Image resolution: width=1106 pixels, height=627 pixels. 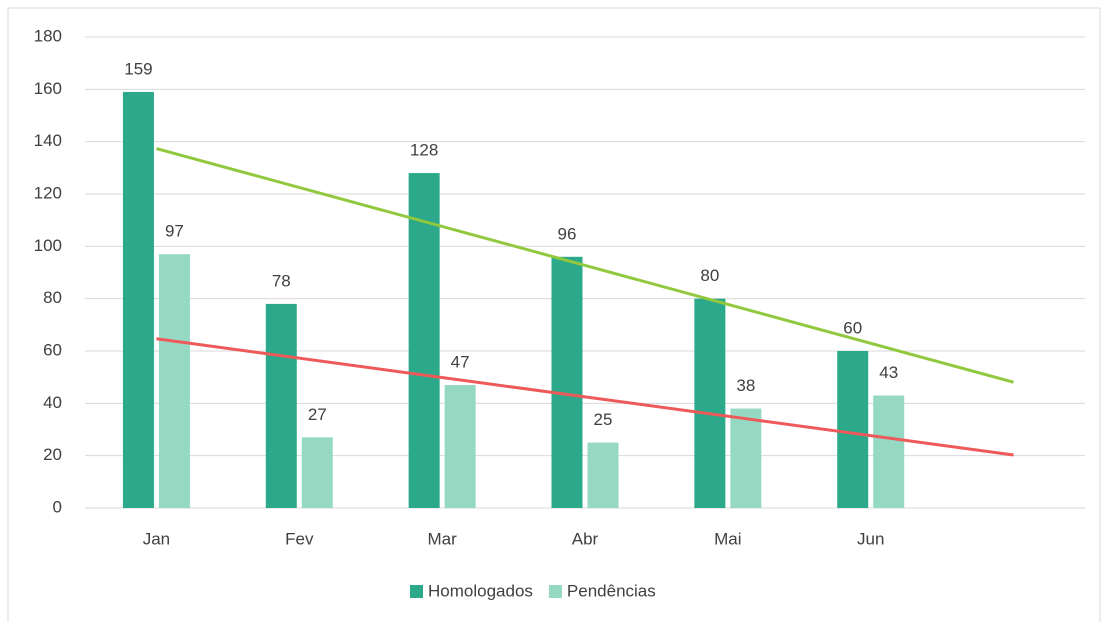 What do you see at coordinates (156, 538) in the screenshot?
I see `x-tick-label: Jan` at bounding box center [156, 538].